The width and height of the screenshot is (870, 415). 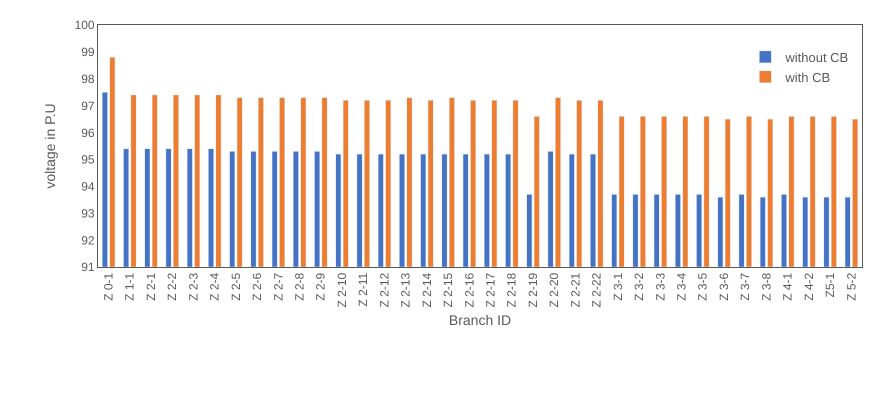 I want to click on y-axis-title: voltage in P.U, so click(x=50, y=146).